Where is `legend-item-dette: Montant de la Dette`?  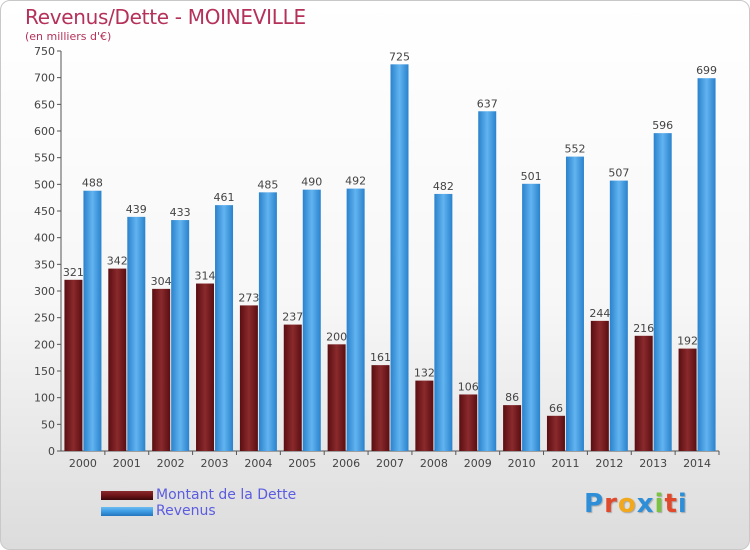
legend-item-dette: Montant de la Dette is located at coordinates (231, 495).